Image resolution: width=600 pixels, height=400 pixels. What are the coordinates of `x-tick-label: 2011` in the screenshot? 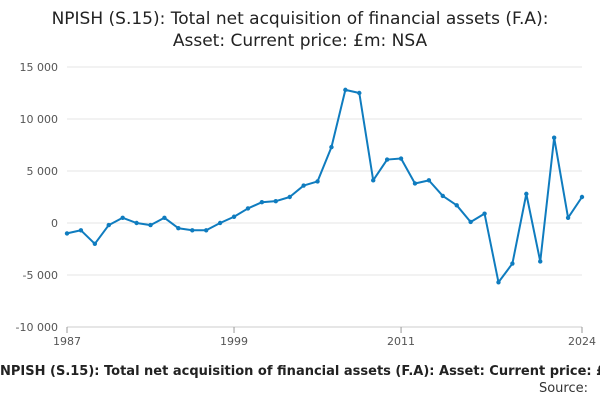 It's located at (401, 341).